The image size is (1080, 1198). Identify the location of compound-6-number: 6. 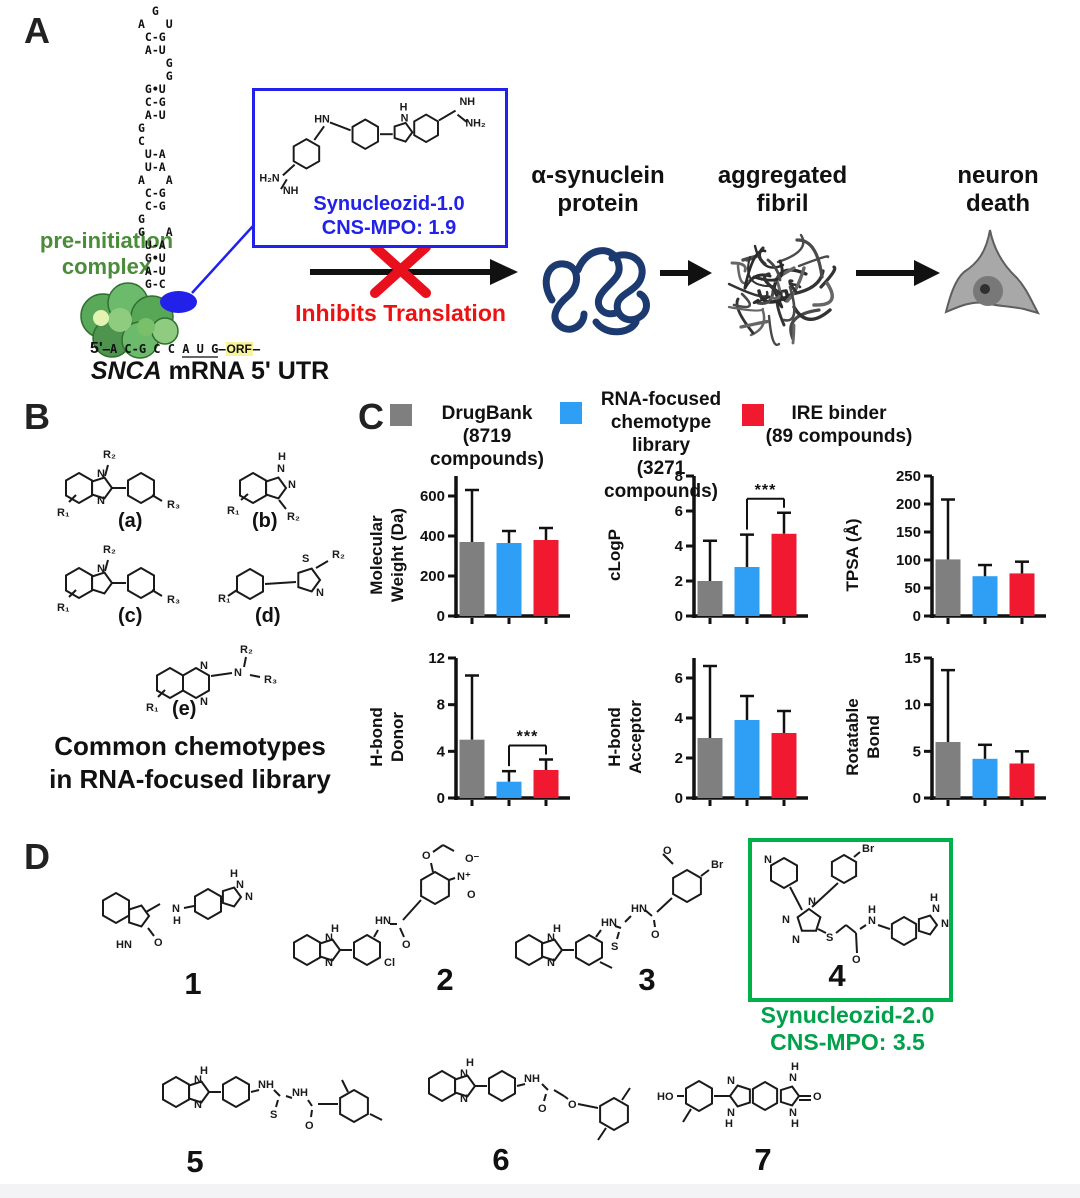
(501, 1159).